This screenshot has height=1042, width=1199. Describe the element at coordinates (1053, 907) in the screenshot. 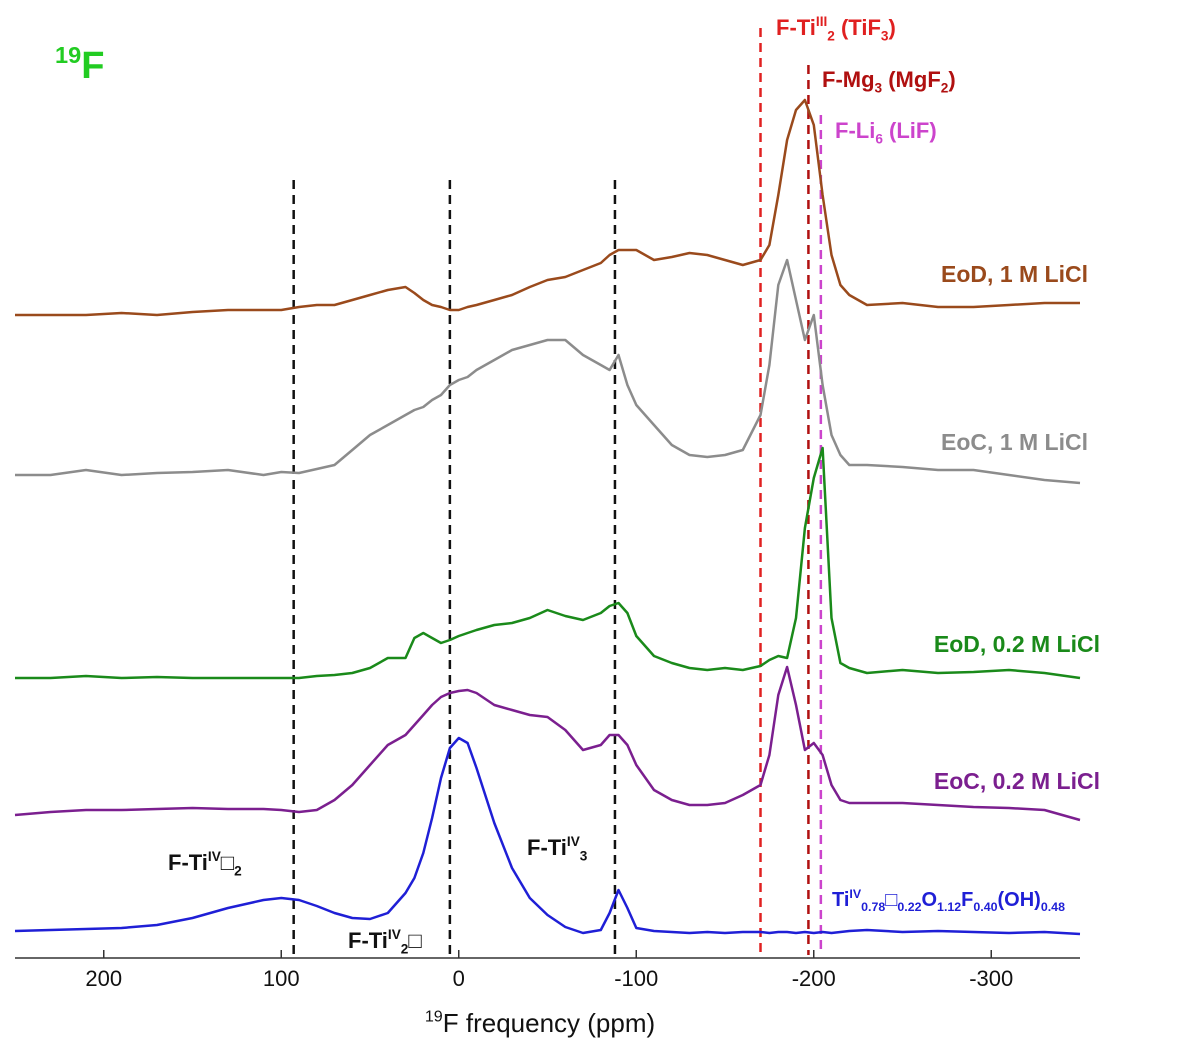

I see `text-segment: 0.48` at that location.